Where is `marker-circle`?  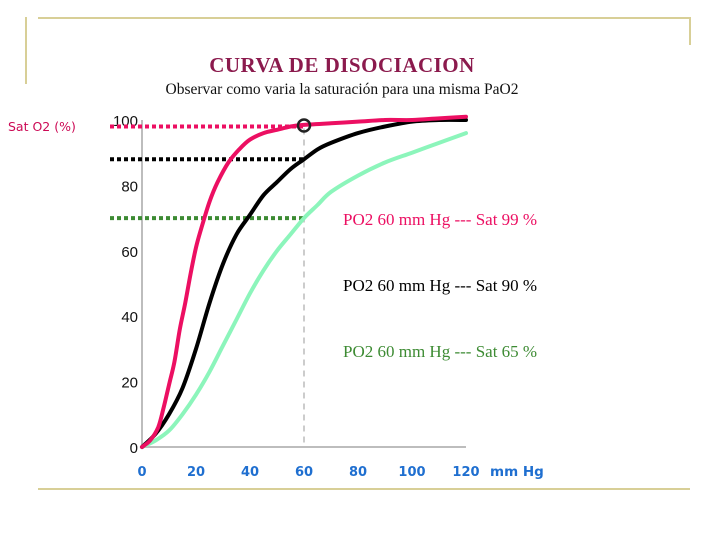 marker-circle is located at coordinates (304, 125).